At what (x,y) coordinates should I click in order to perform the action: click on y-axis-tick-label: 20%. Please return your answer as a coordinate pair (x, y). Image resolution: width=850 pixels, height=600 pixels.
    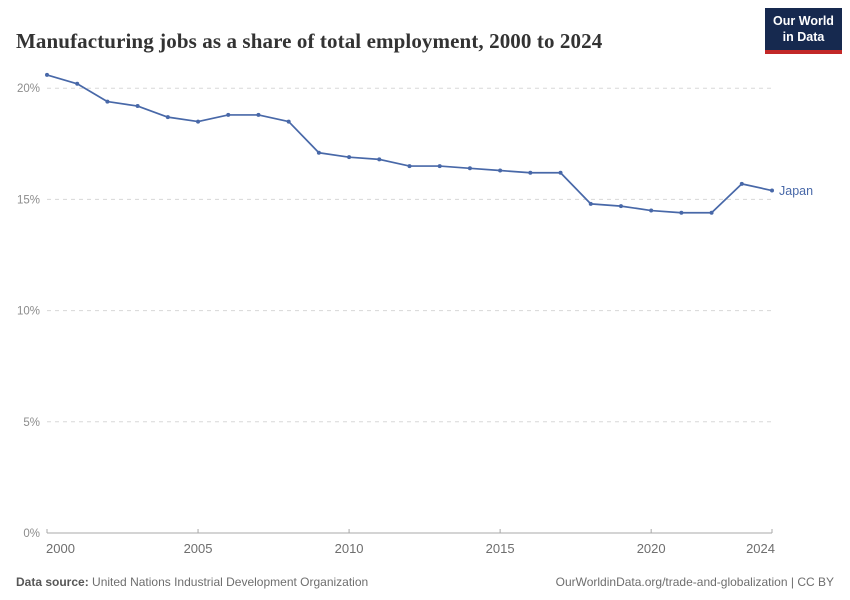
    Looking at the image, I should click on (28, 89).